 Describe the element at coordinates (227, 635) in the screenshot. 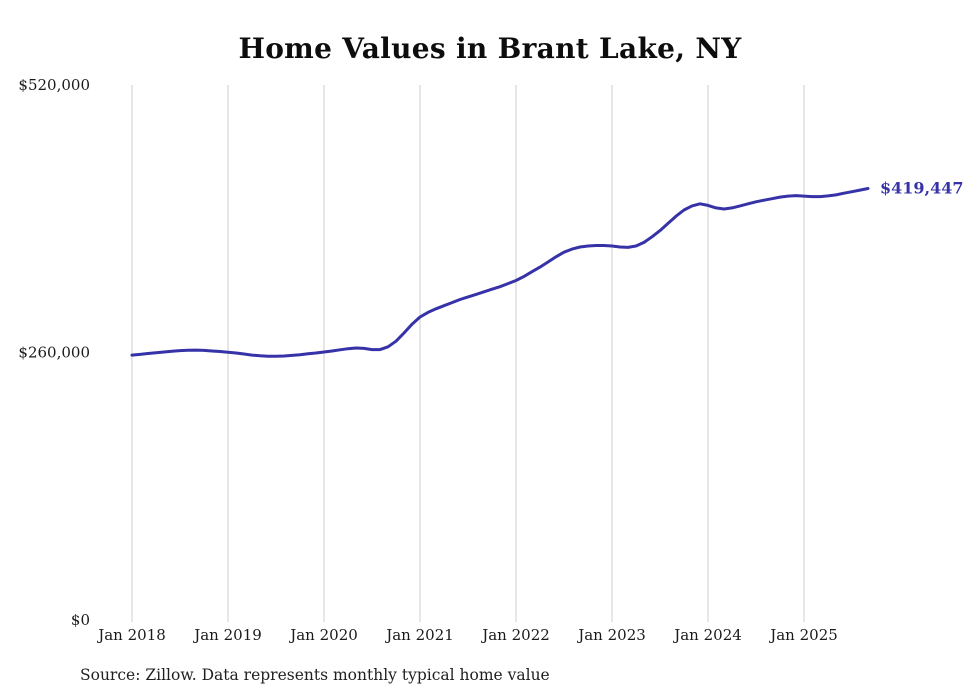

I see `x-axis-label: Jan 2019` at that location.